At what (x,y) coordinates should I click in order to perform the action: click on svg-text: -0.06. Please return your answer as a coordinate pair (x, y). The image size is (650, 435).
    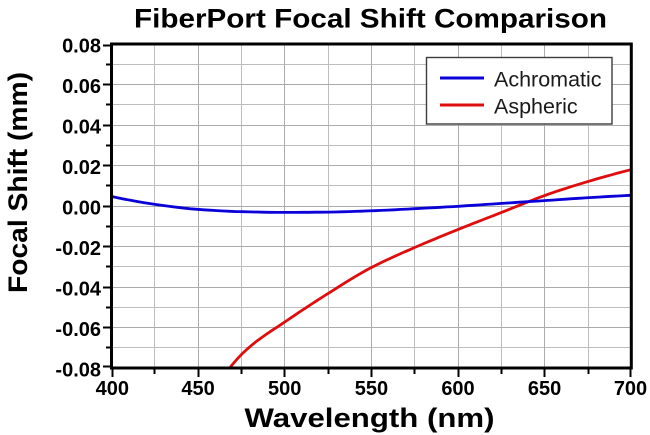
    Looking at the image, I should click on (78, 330).